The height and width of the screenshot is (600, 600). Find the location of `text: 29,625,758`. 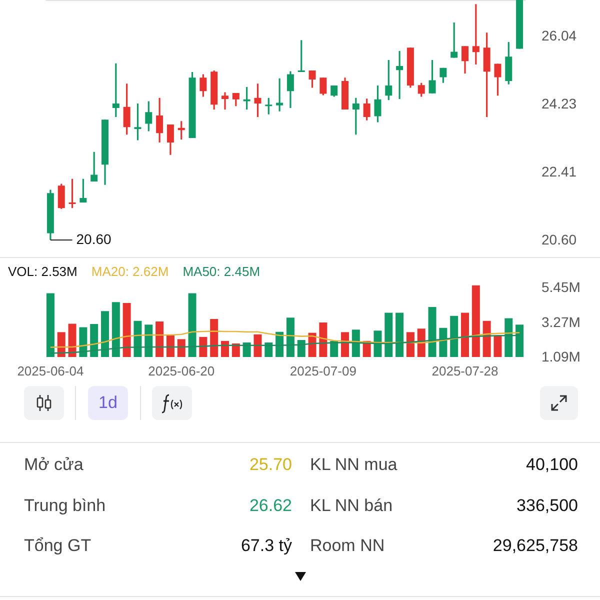

text: 29,625,758 is located at coordinates (535, 546).